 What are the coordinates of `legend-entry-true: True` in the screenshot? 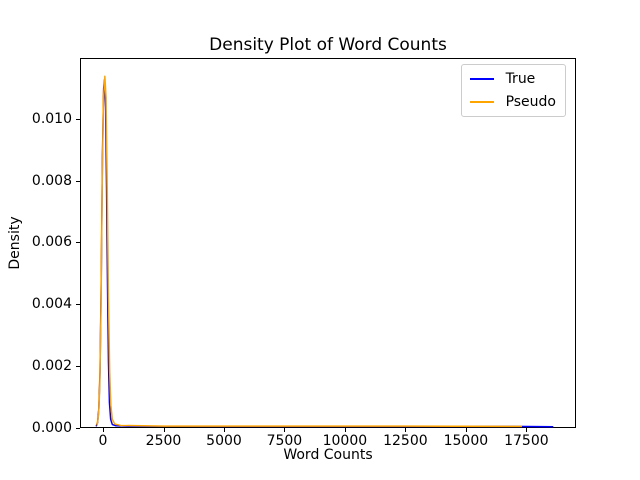 It's located at (512, 79).